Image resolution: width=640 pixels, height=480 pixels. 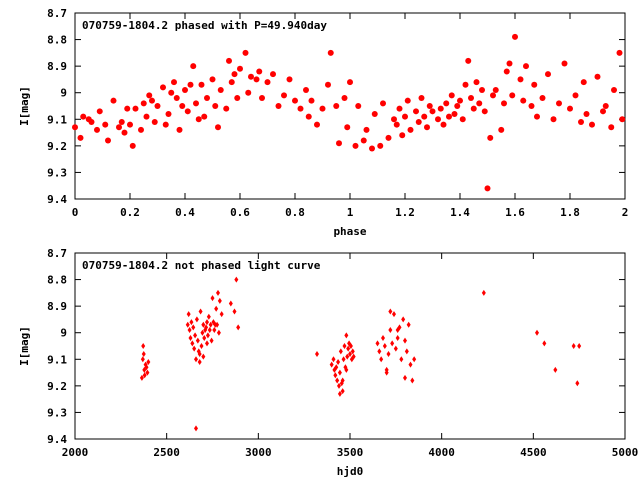 What do you see at coordinates (258, 452) in the screenshot?
I see `x-tick-label: 3000` at bounding box center [258, 452].